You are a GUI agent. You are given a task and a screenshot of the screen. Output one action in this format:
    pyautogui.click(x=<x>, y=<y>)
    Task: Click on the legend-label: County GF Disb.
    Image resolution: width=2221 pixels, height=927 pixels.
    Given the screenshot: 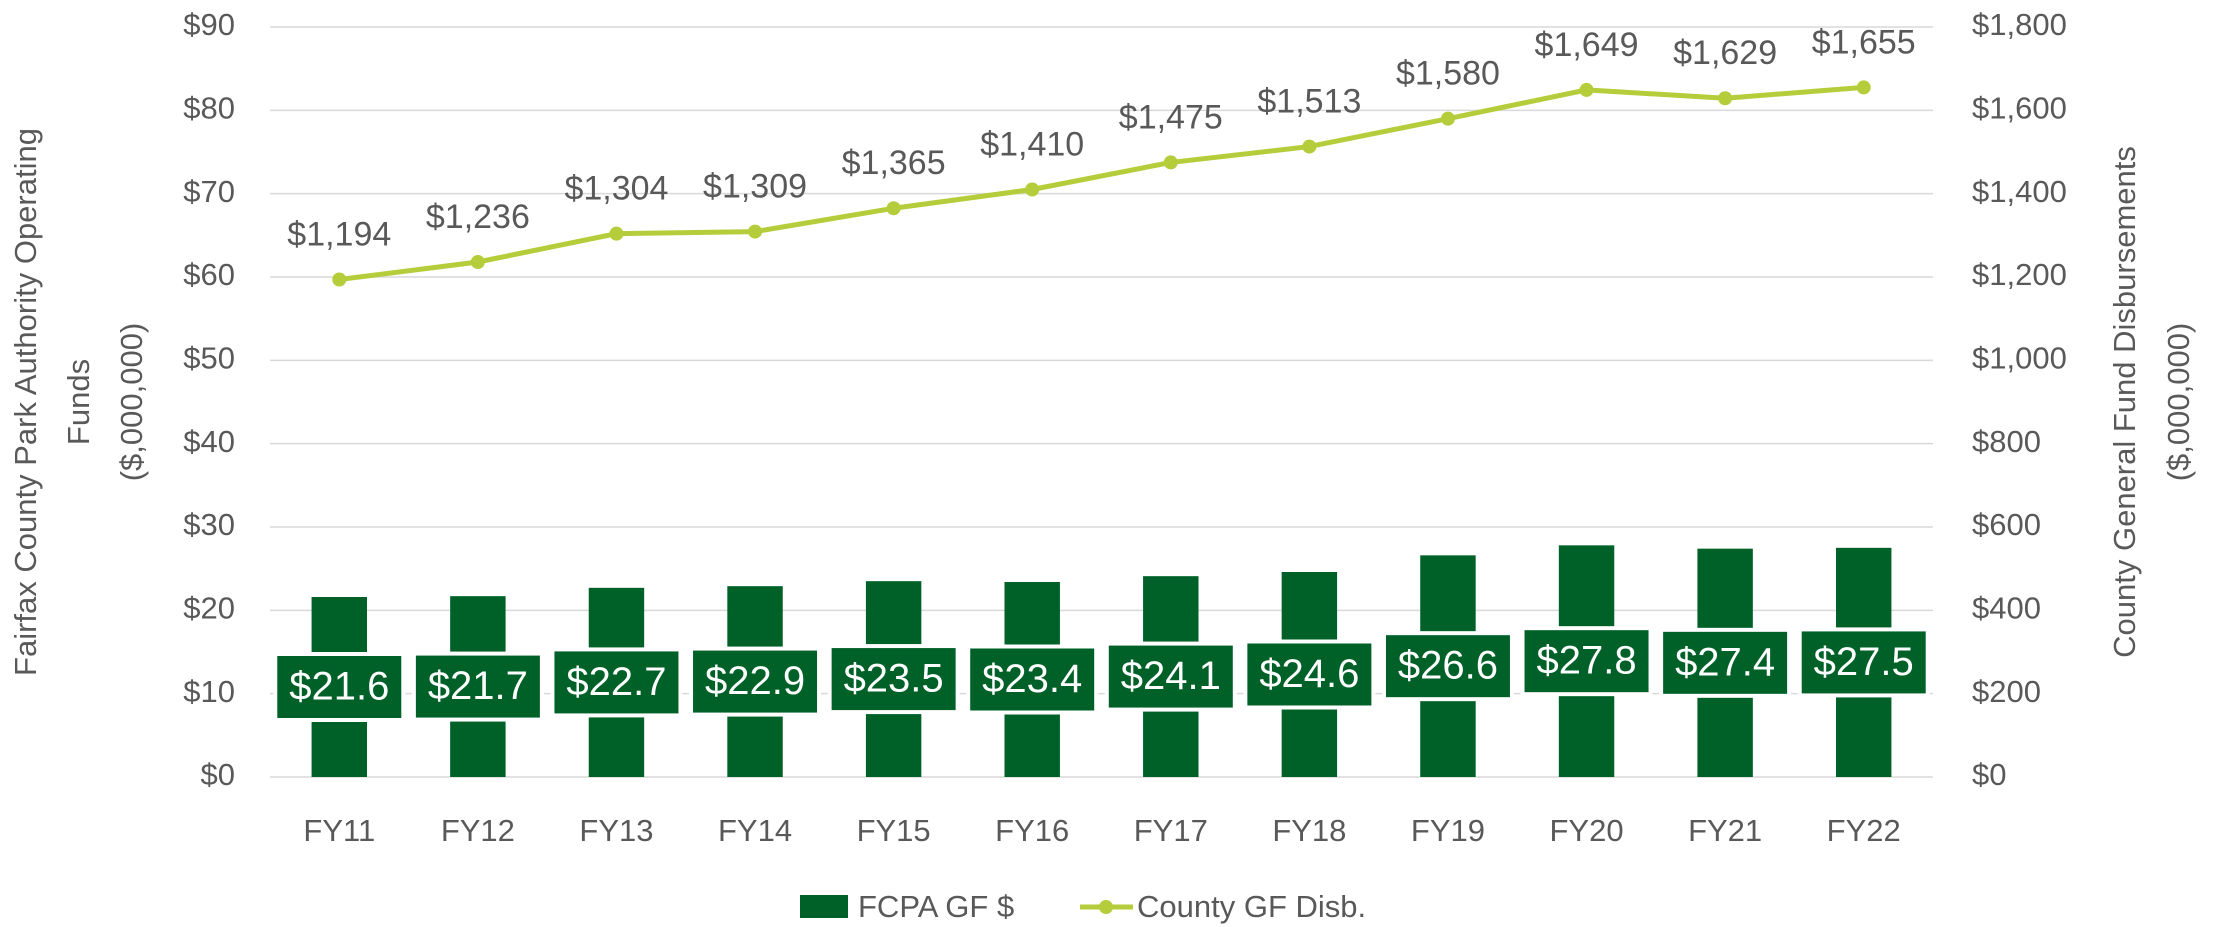 What is the action you would take?
    pyautogui.click(x=1251, y=906)
    